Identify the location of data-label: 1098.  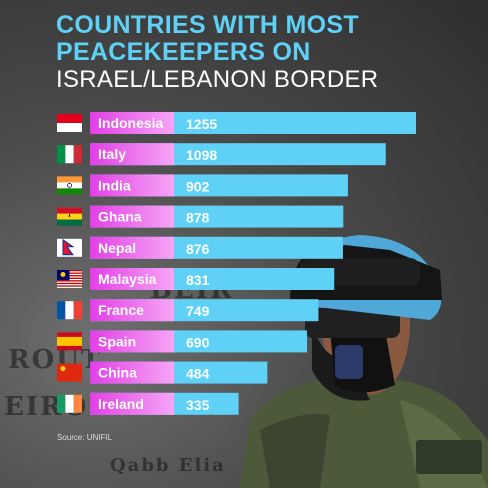
(201, 155).